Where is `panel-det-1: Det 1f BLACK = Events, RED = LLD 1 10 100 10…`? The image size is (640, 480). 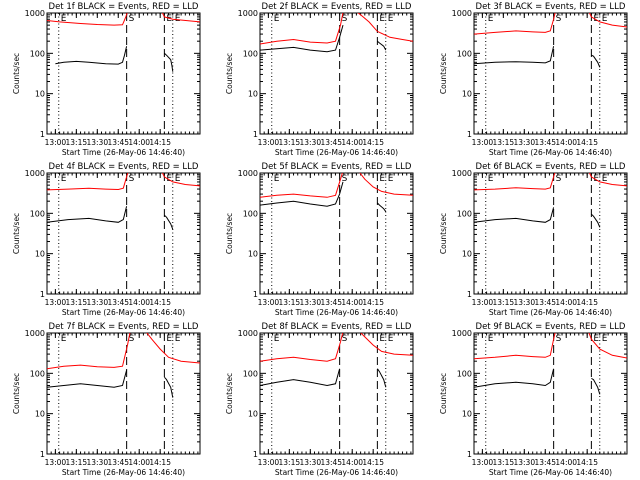
panel-det-1: Det 1f BLACK = Events, RED = LLD 1 10 100 10… is located at coordinates (106, 79).